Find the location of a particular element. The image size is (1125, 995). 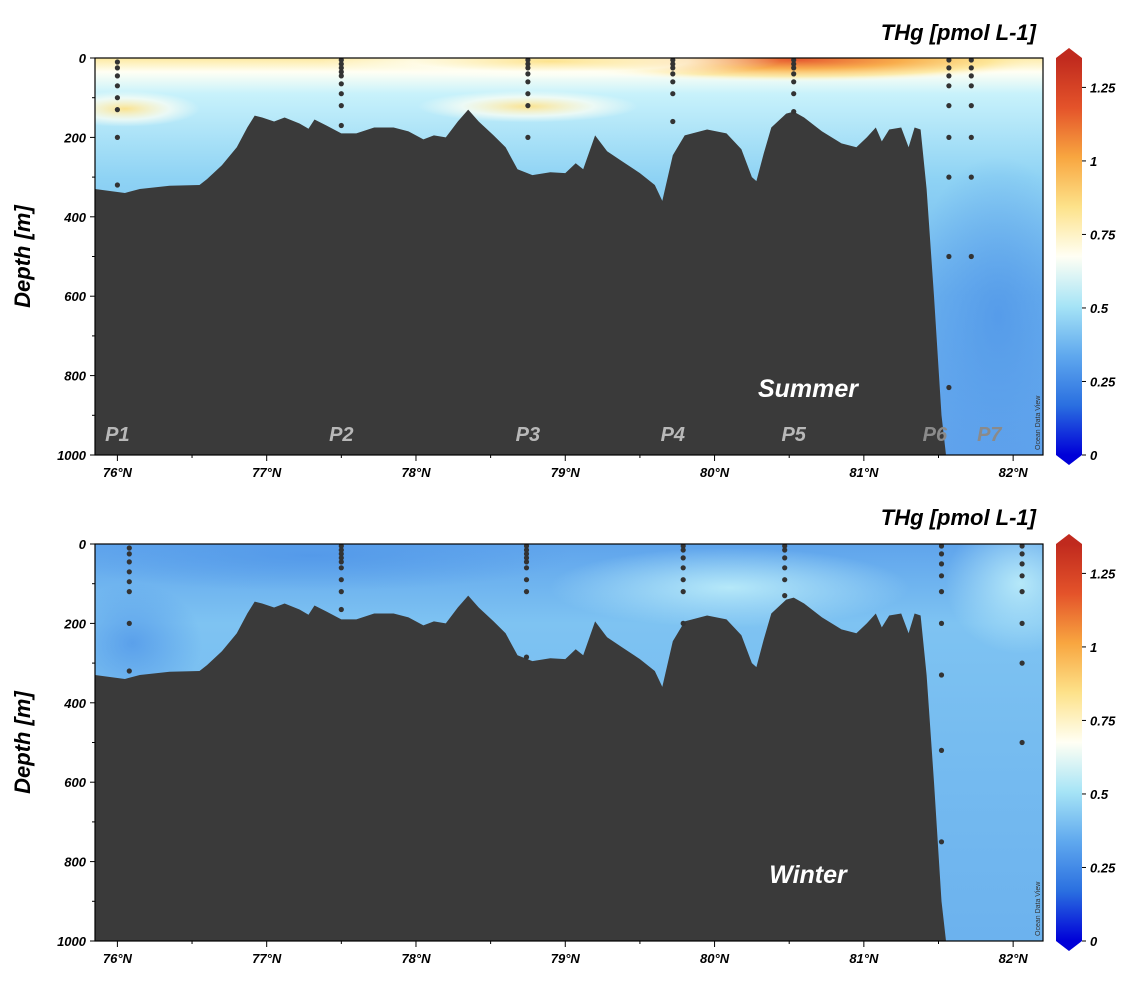

station-label-p5: P5 is located at coordinates (793, 435).